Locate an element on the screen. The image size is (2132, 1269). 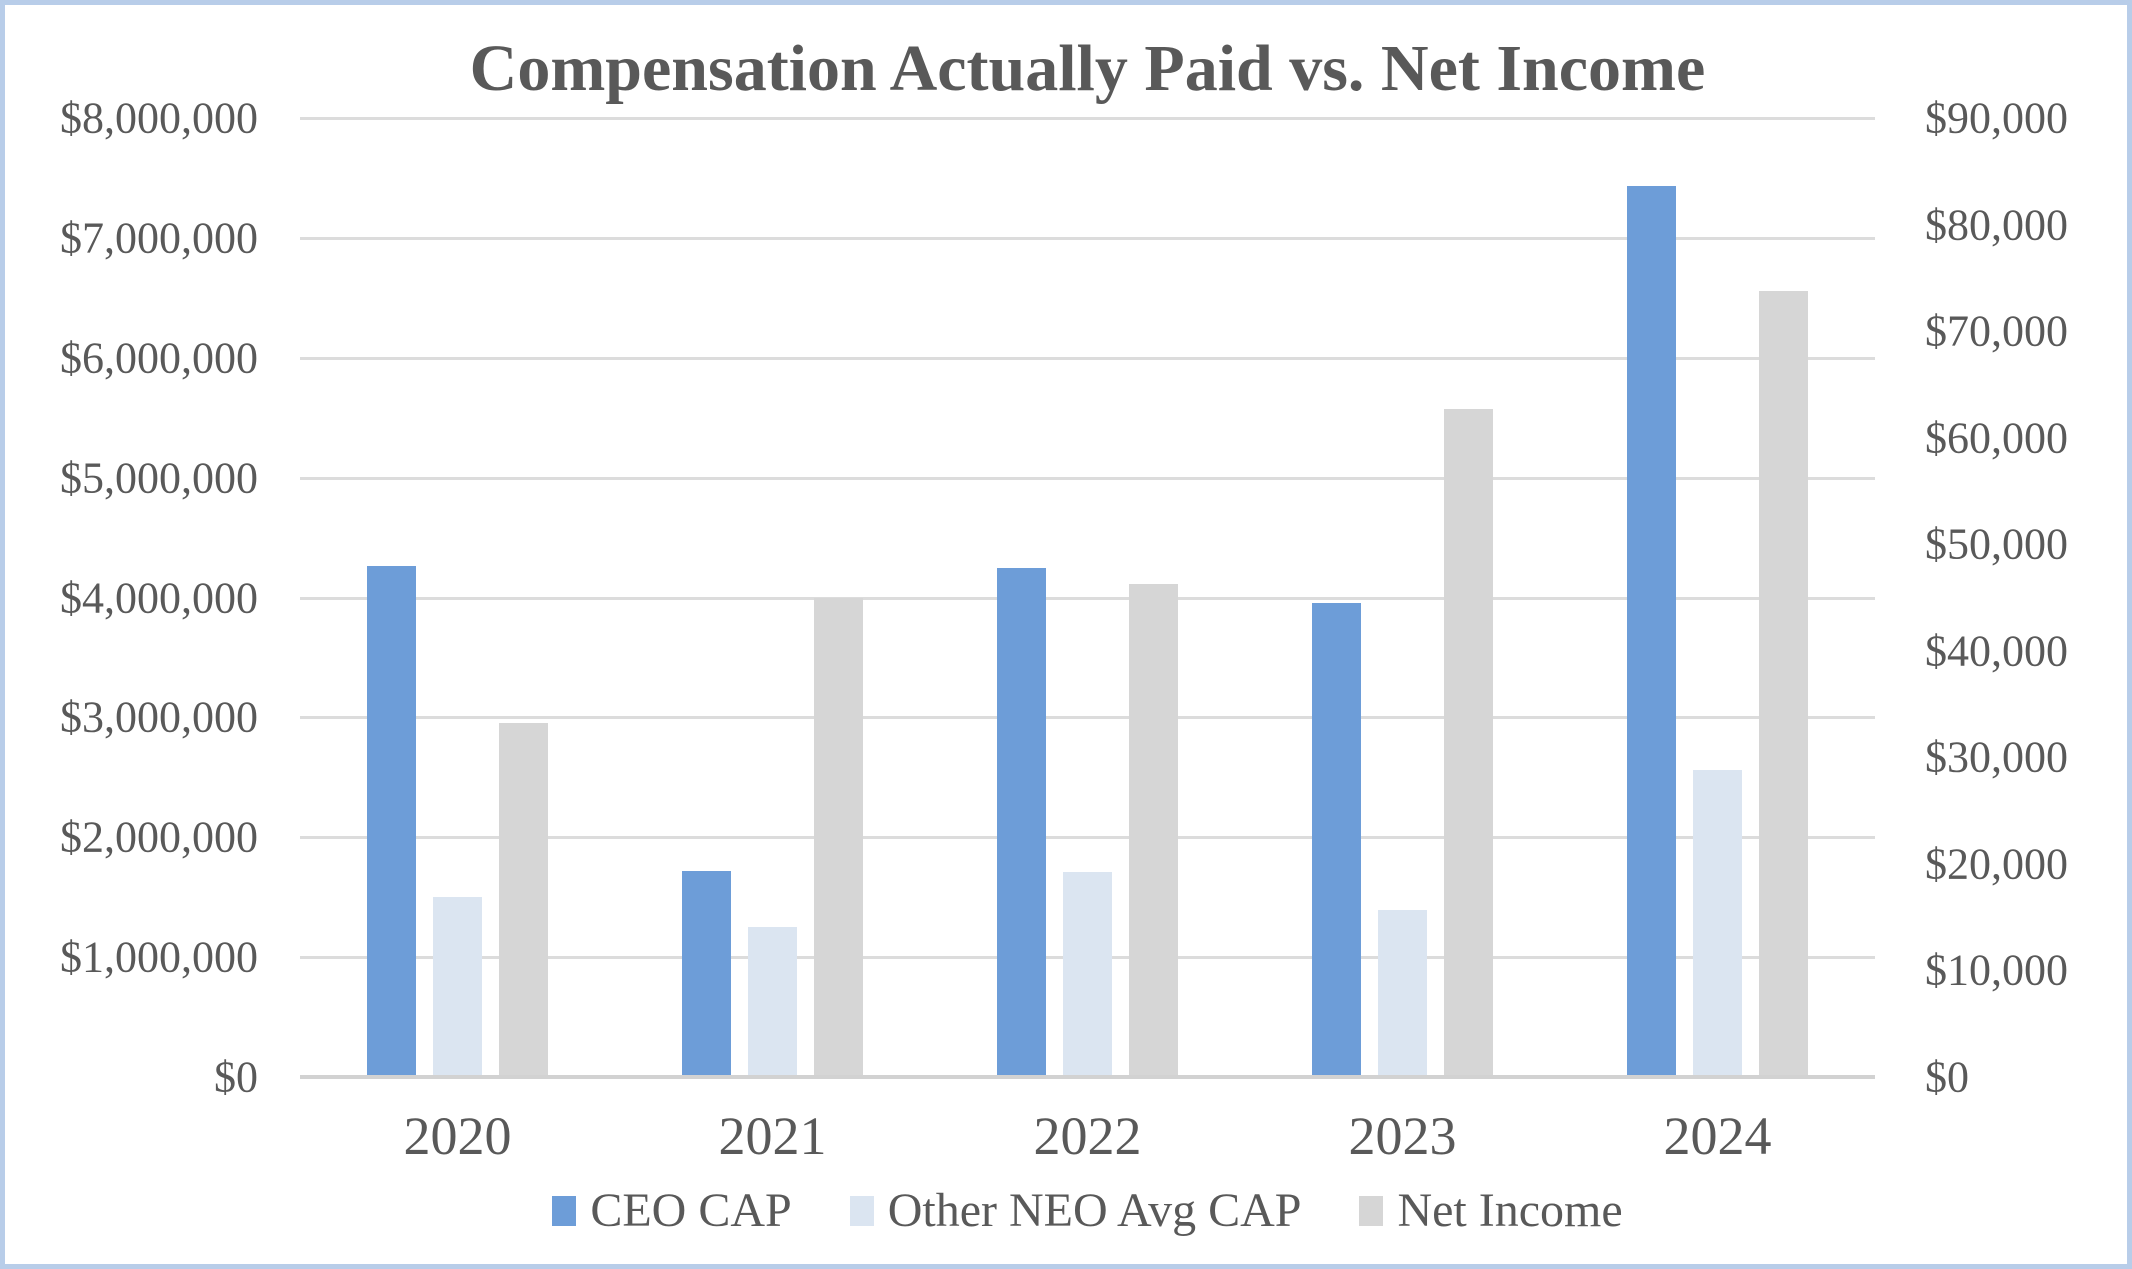
legend-item-net-income: Net Income is located at coordinates (1491, 1210).